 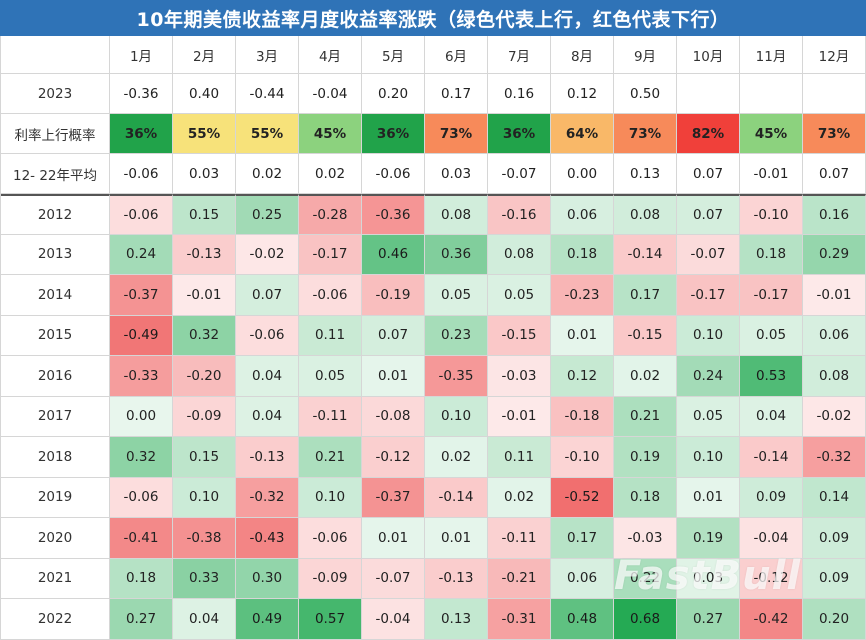 I want to click on heatmap-cell: 0.17, so click(x=645, y=295).